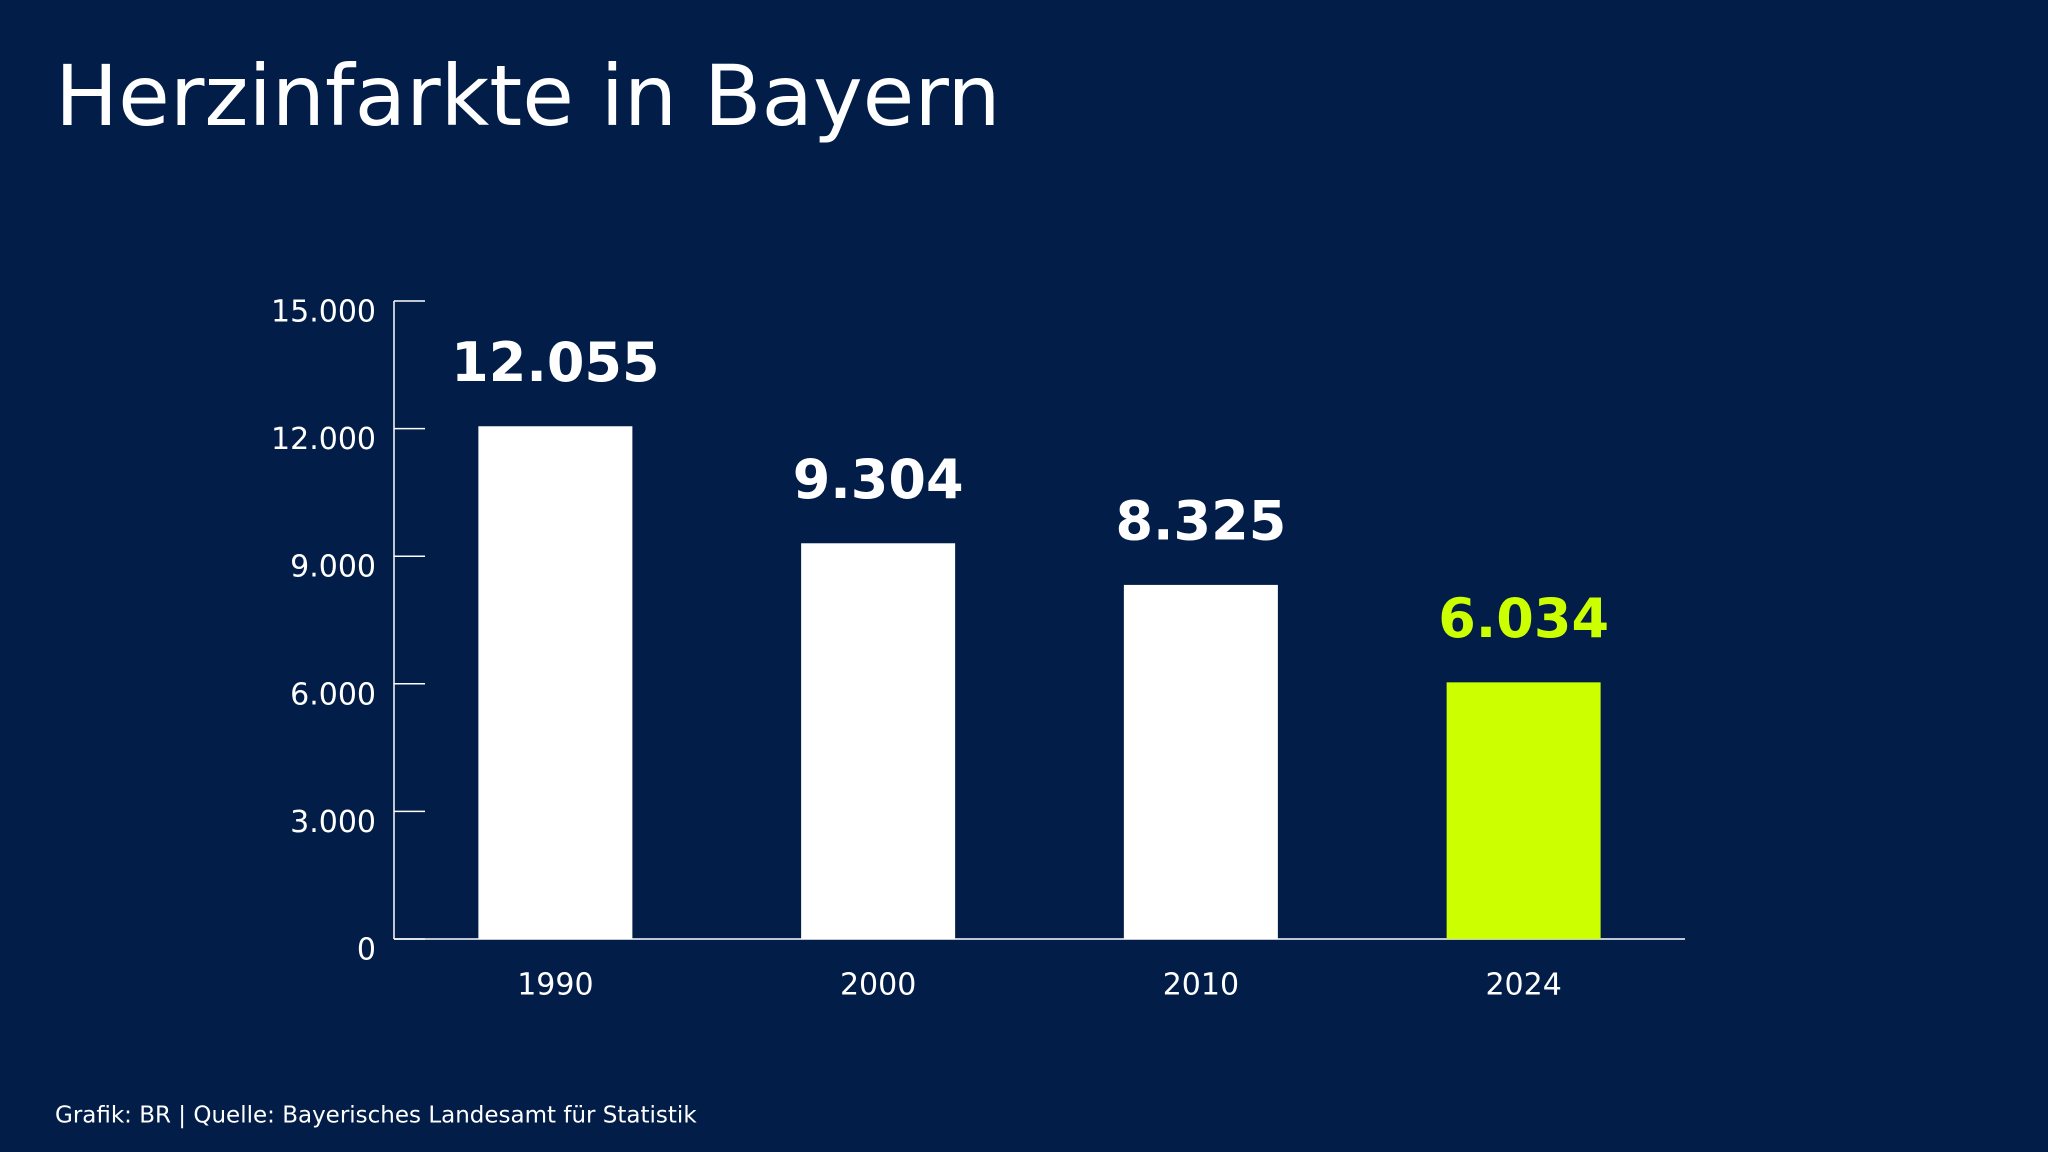 The width and height of the screenshot is (2048, 1152). What do you see at coordinates (878, 985) in the screenshot?
I see `x-tick-label: 2000` at bounding box center [878, 985].